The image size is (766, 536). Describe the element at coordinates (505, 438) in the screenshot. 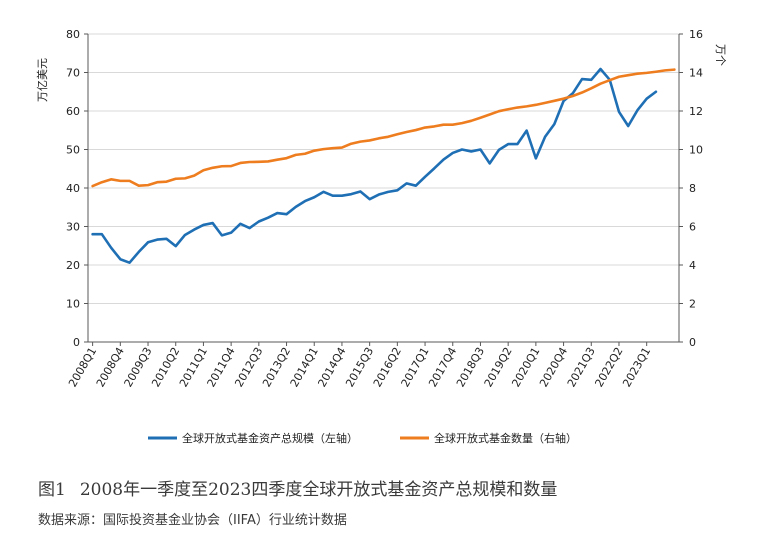

I see `legend-label-count: 全球开放式基金数量（右轴）` at that location.